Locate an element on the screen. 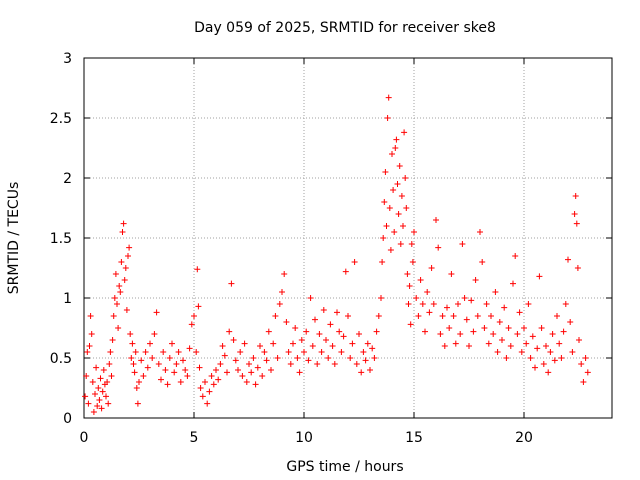 Image resolution: width=640 pixels, height=480 pixels. y-tick-label: 0 is located at coordinates (67, 419).